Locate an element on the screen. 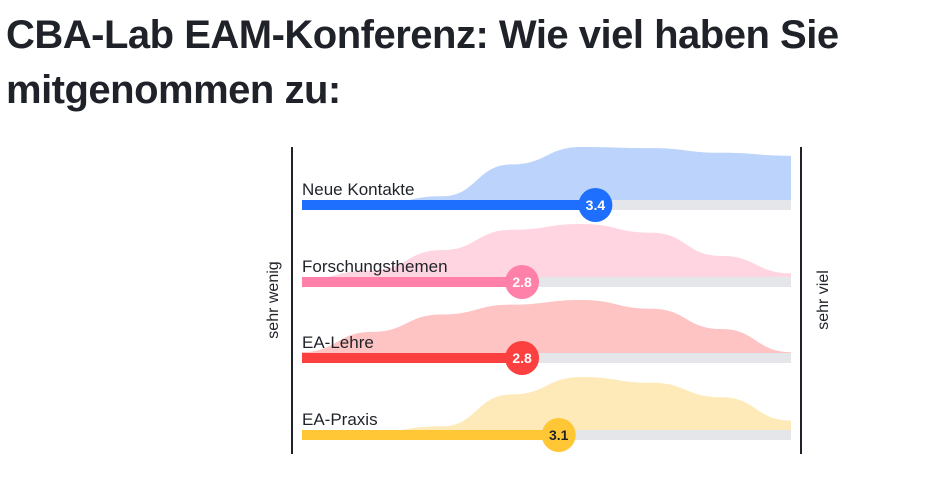  value-label: 3.1 is located at coordinates (559, 435).